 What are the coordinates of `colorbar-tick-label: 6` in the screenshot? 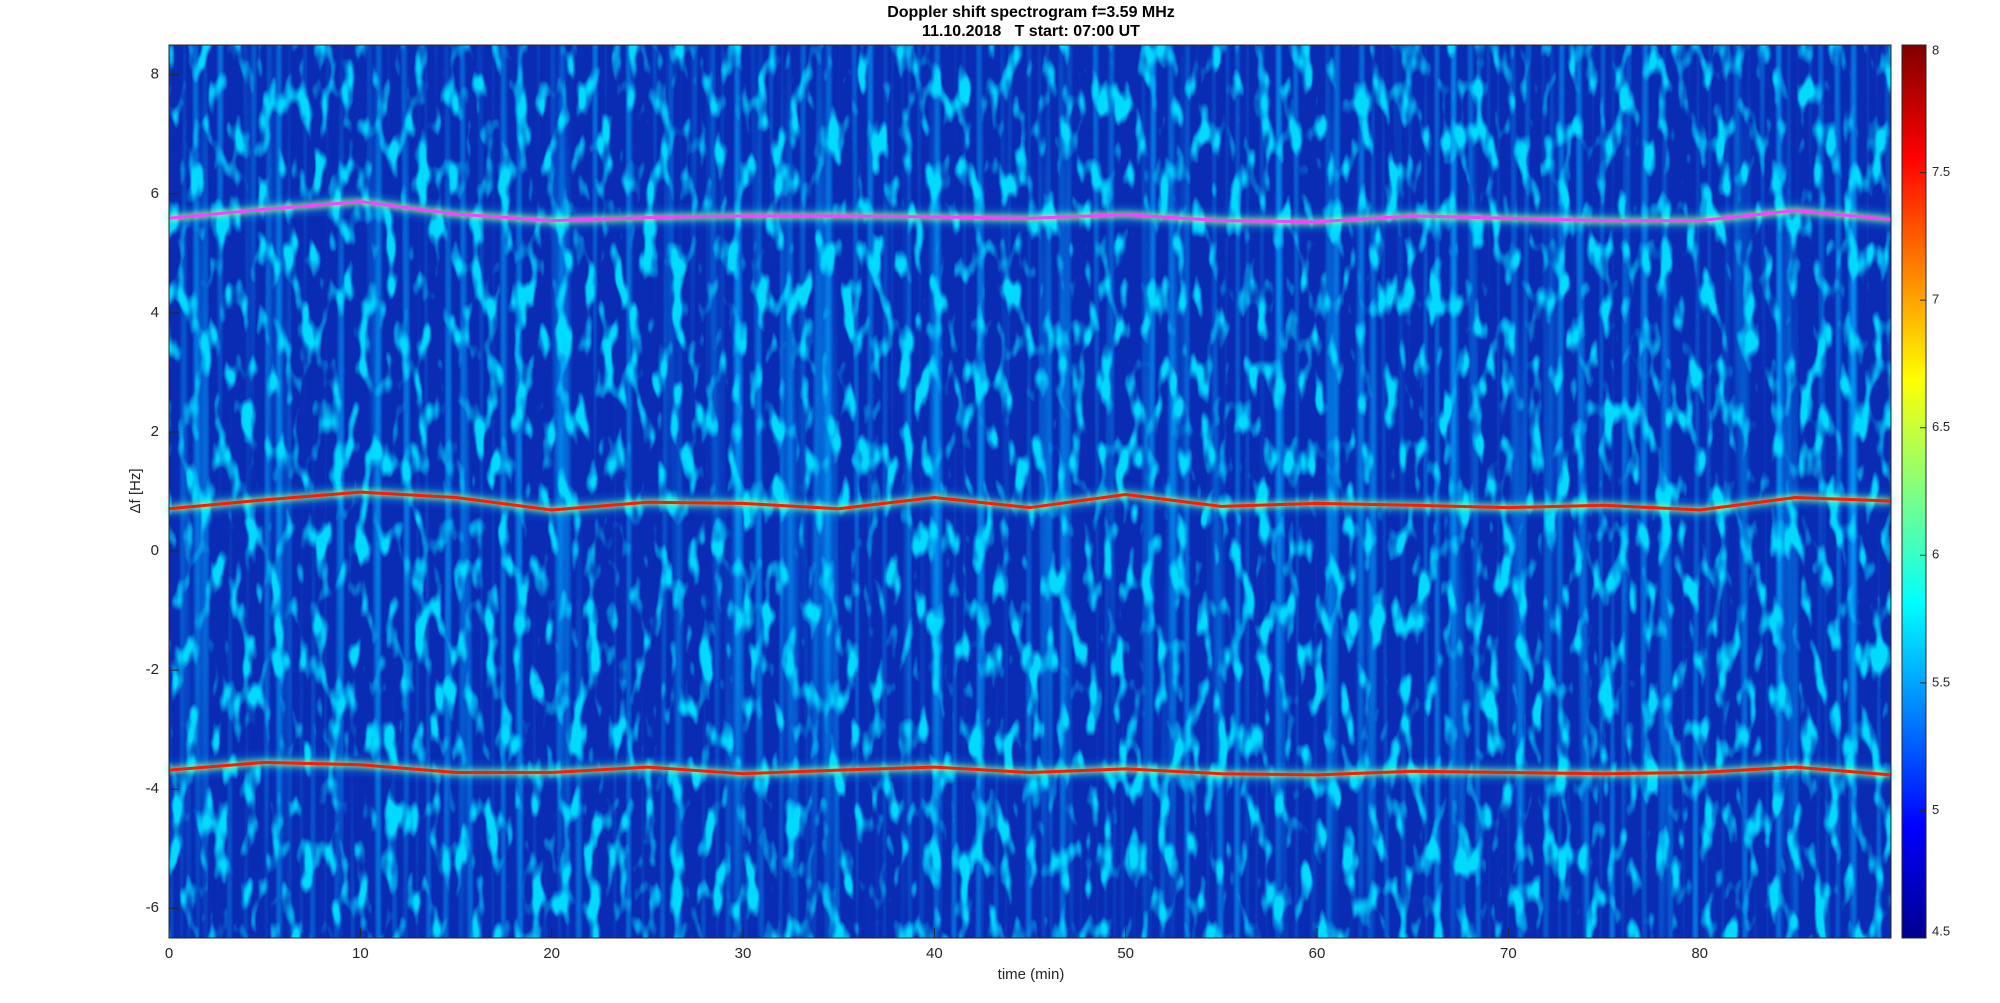 It's located at (1935, 554).